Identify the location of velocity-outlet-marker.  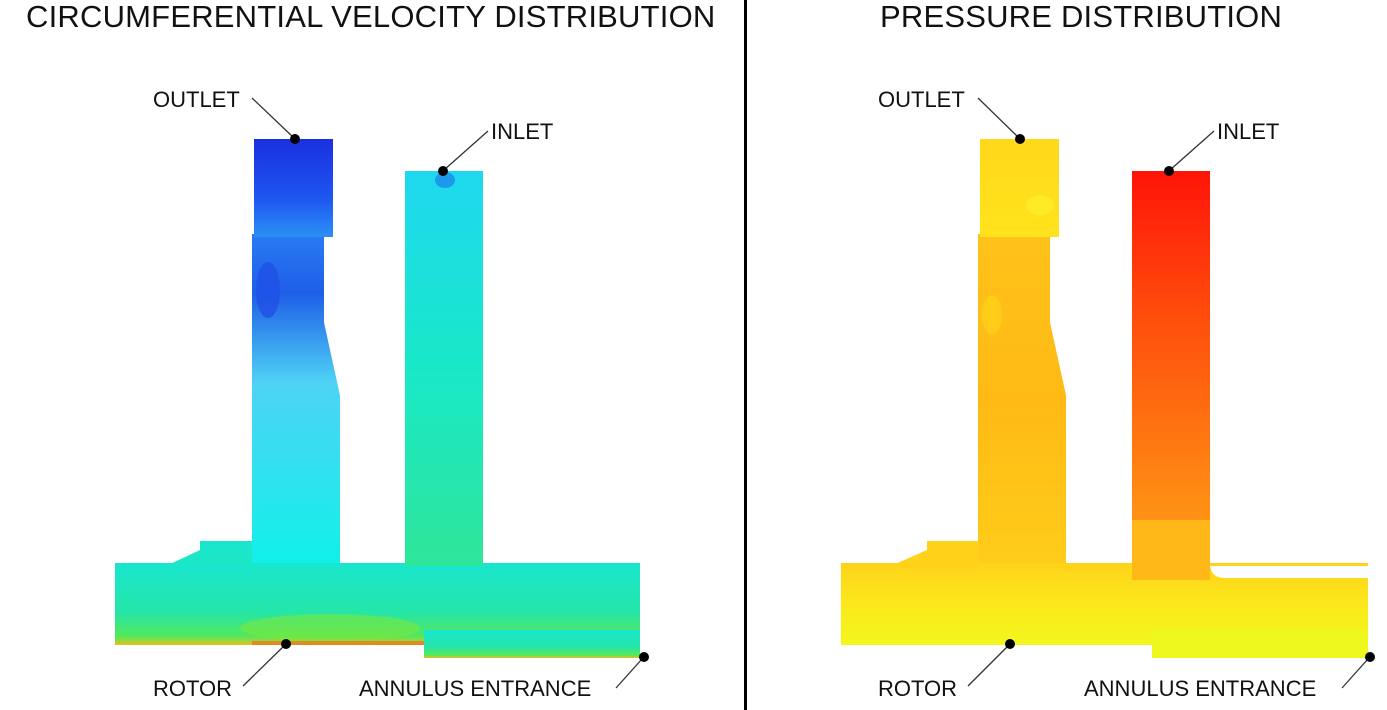
(295, 139).